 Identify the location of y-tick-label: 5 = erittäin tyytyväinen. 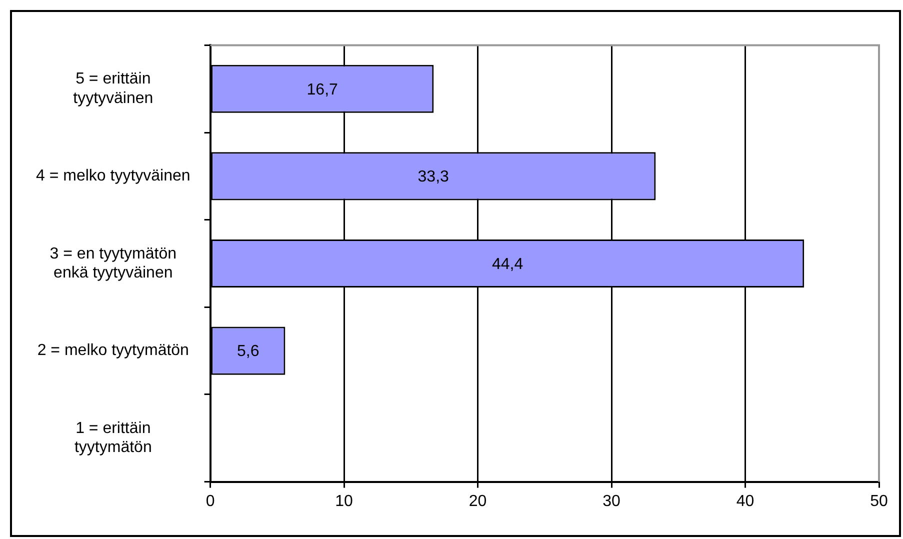
(113, 88).